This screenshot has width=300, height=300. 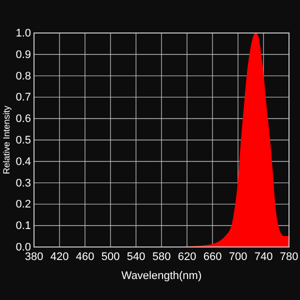 What do you see at coordinates (263, 256) in the screenshot?
I see `x-tick-label: 740` at bounding box center [263, 256].